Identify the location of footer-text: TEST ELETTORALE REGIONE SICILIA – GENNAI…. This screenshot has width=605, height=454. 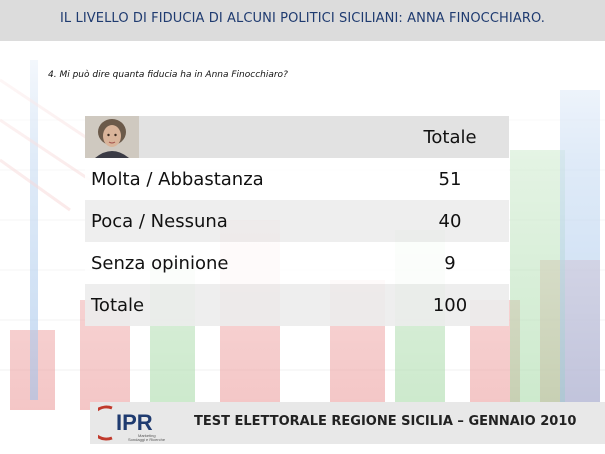
(385, 421).